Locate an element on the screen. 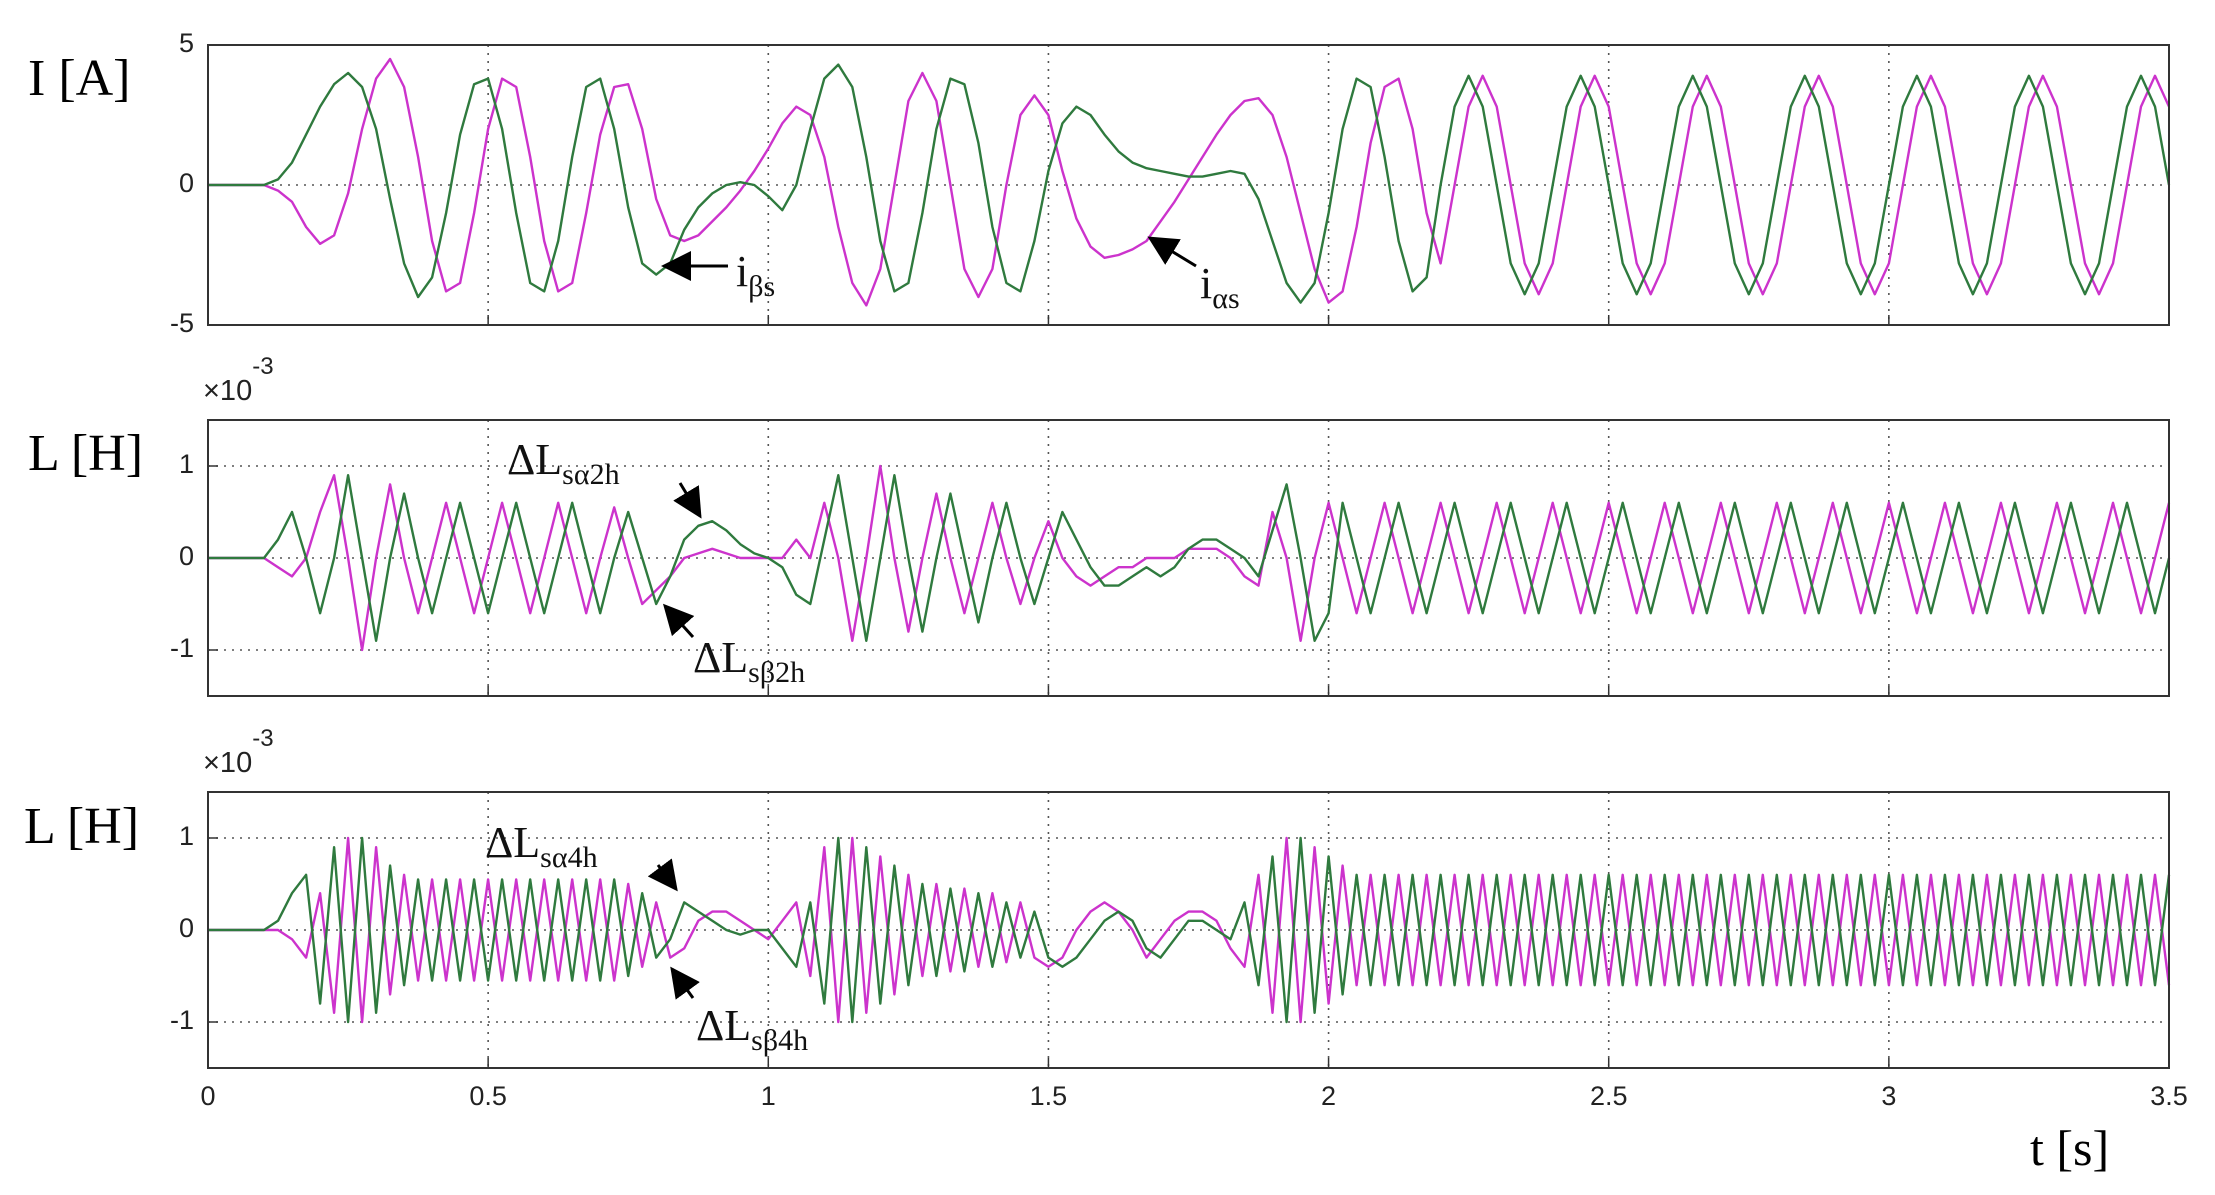 The image size is (2215, 1195). annotation: iαs is located at coordinates (1220, 287).